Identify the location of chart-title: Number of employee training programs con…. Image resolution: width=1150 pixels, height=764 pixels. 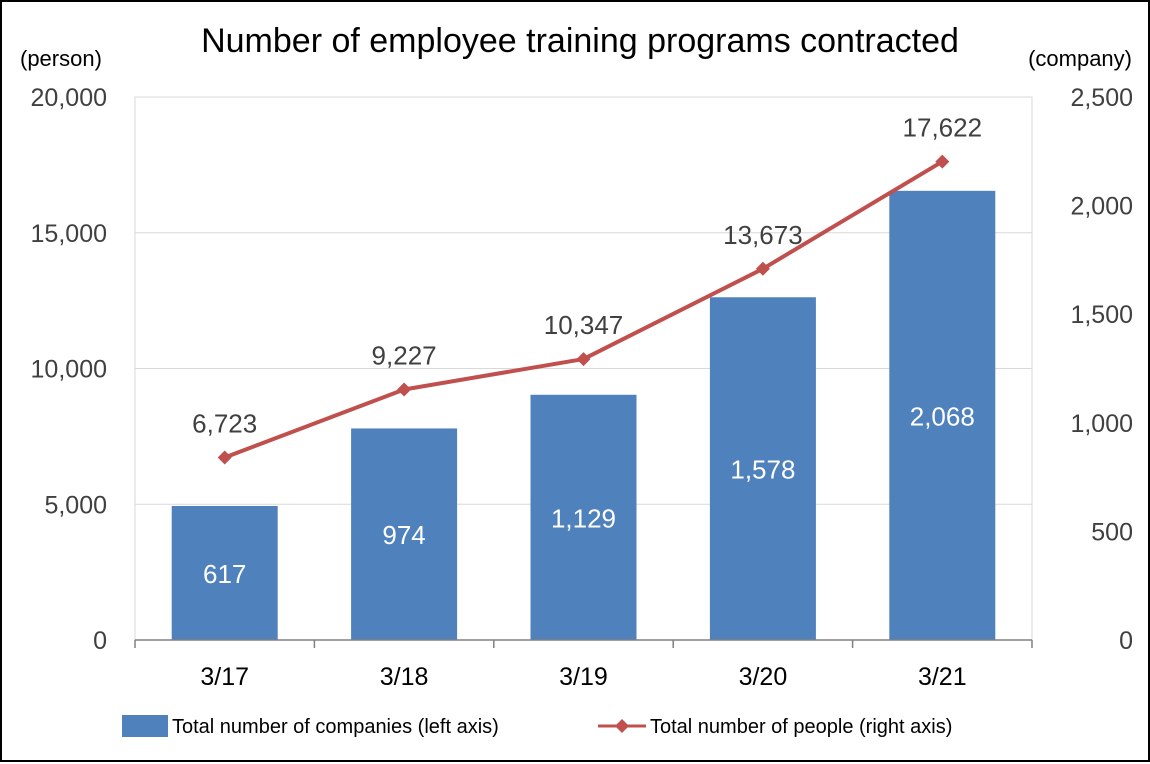
(580, 41).